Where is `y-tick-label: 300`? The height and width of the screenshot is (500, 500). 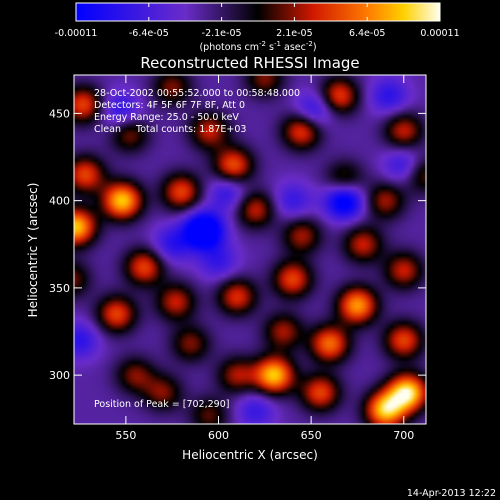
y-tick-label: 300 is located at coordinates (59, 375).